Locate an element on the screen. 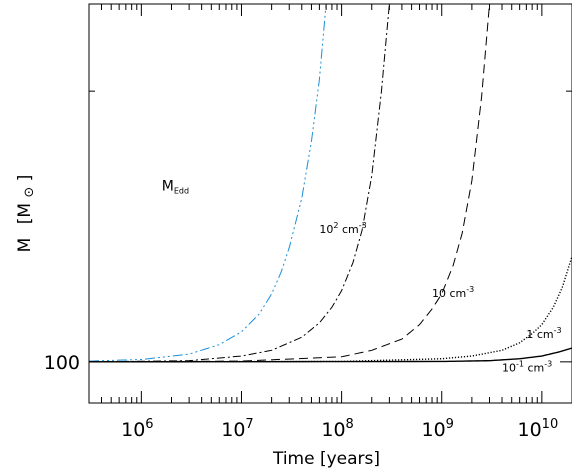  y-axis-title-unit-close: ] is located at coordinates (25, 178).